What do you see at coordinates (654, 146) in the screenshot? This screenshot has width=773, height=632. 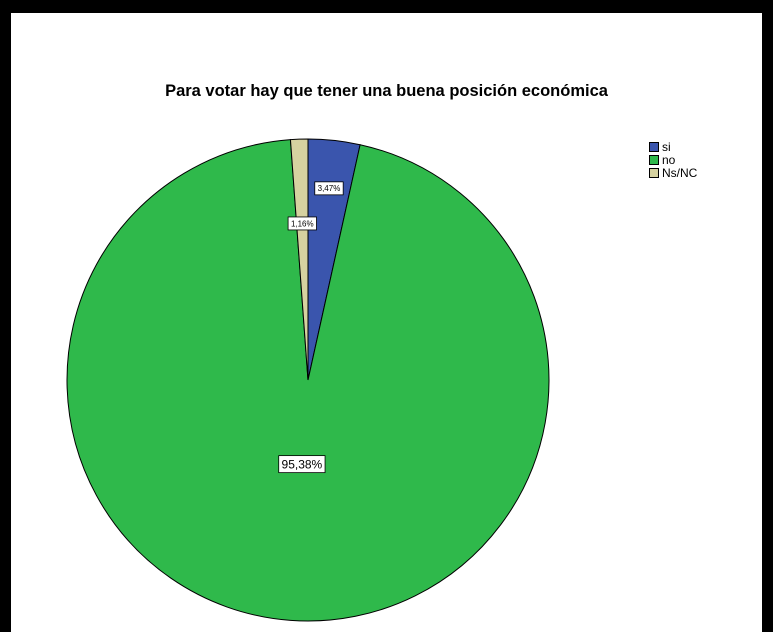 I see `legend-swatch-si` at bounding box center [654, 146].